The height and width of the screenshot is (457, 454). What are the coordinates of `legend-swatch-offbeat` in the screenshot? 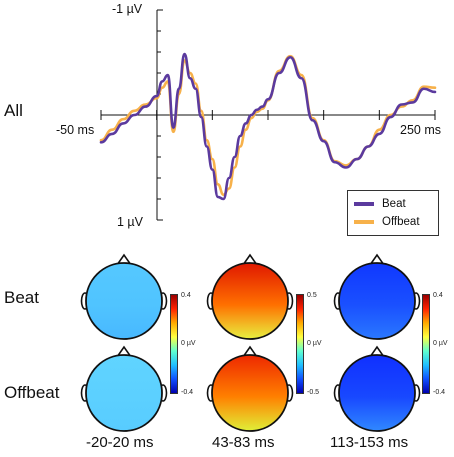 It's located at (364, 222).